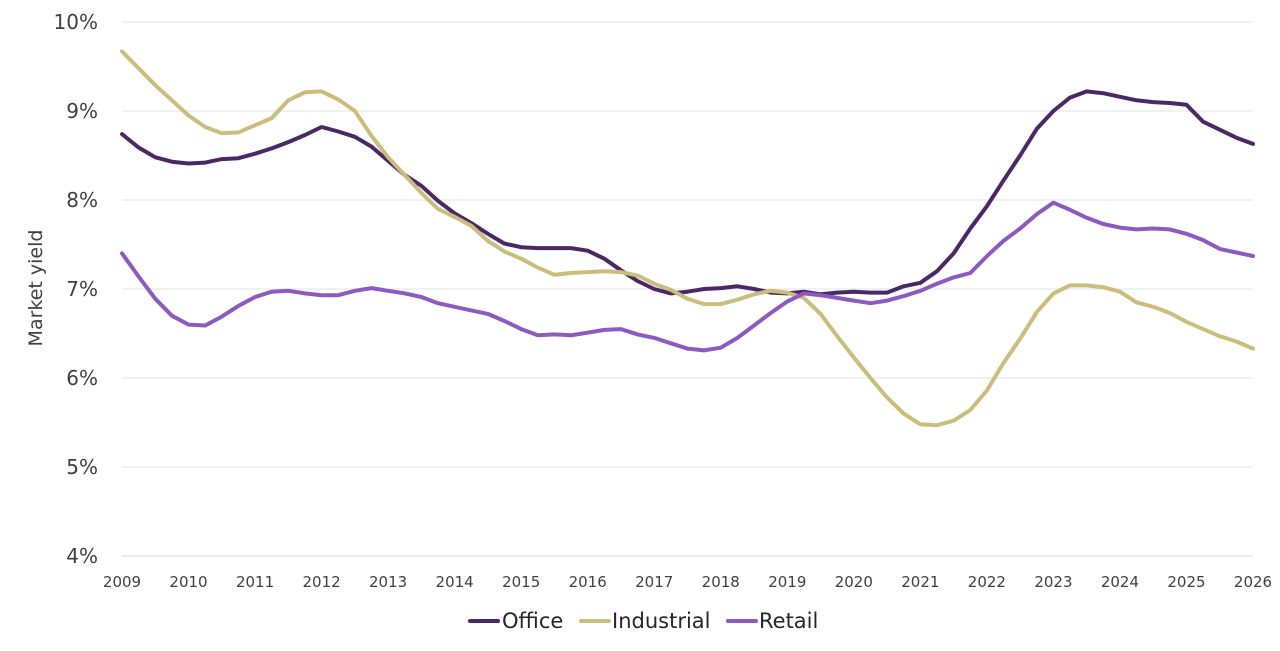  I want to click on y-tick-label: 8%, so click(82, 200).